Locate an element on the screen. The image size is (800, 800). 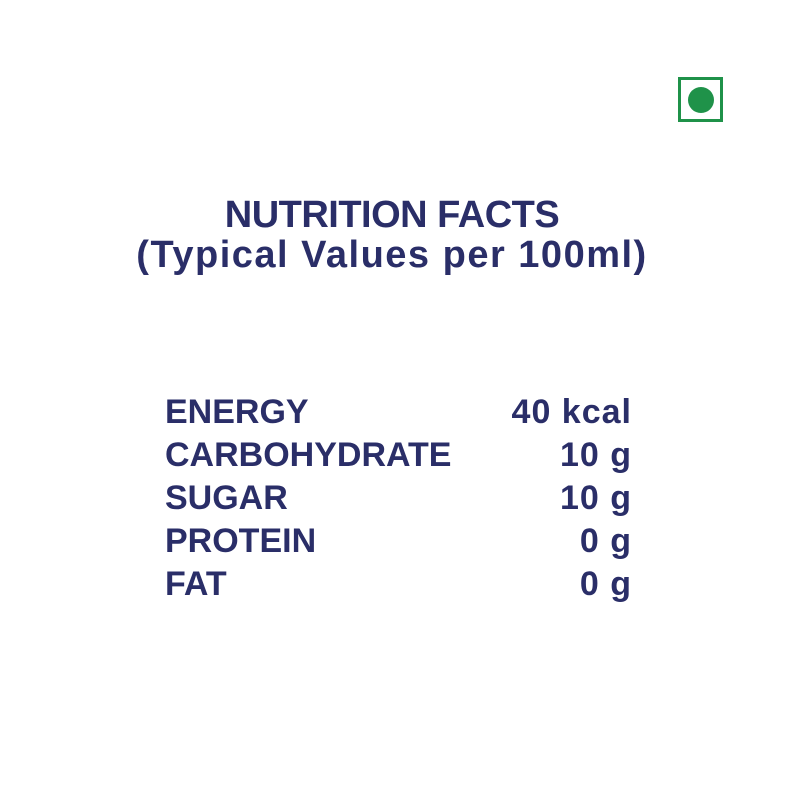
nutrient-label: CARBOHYDRATE is located at coordinates (308, 455).